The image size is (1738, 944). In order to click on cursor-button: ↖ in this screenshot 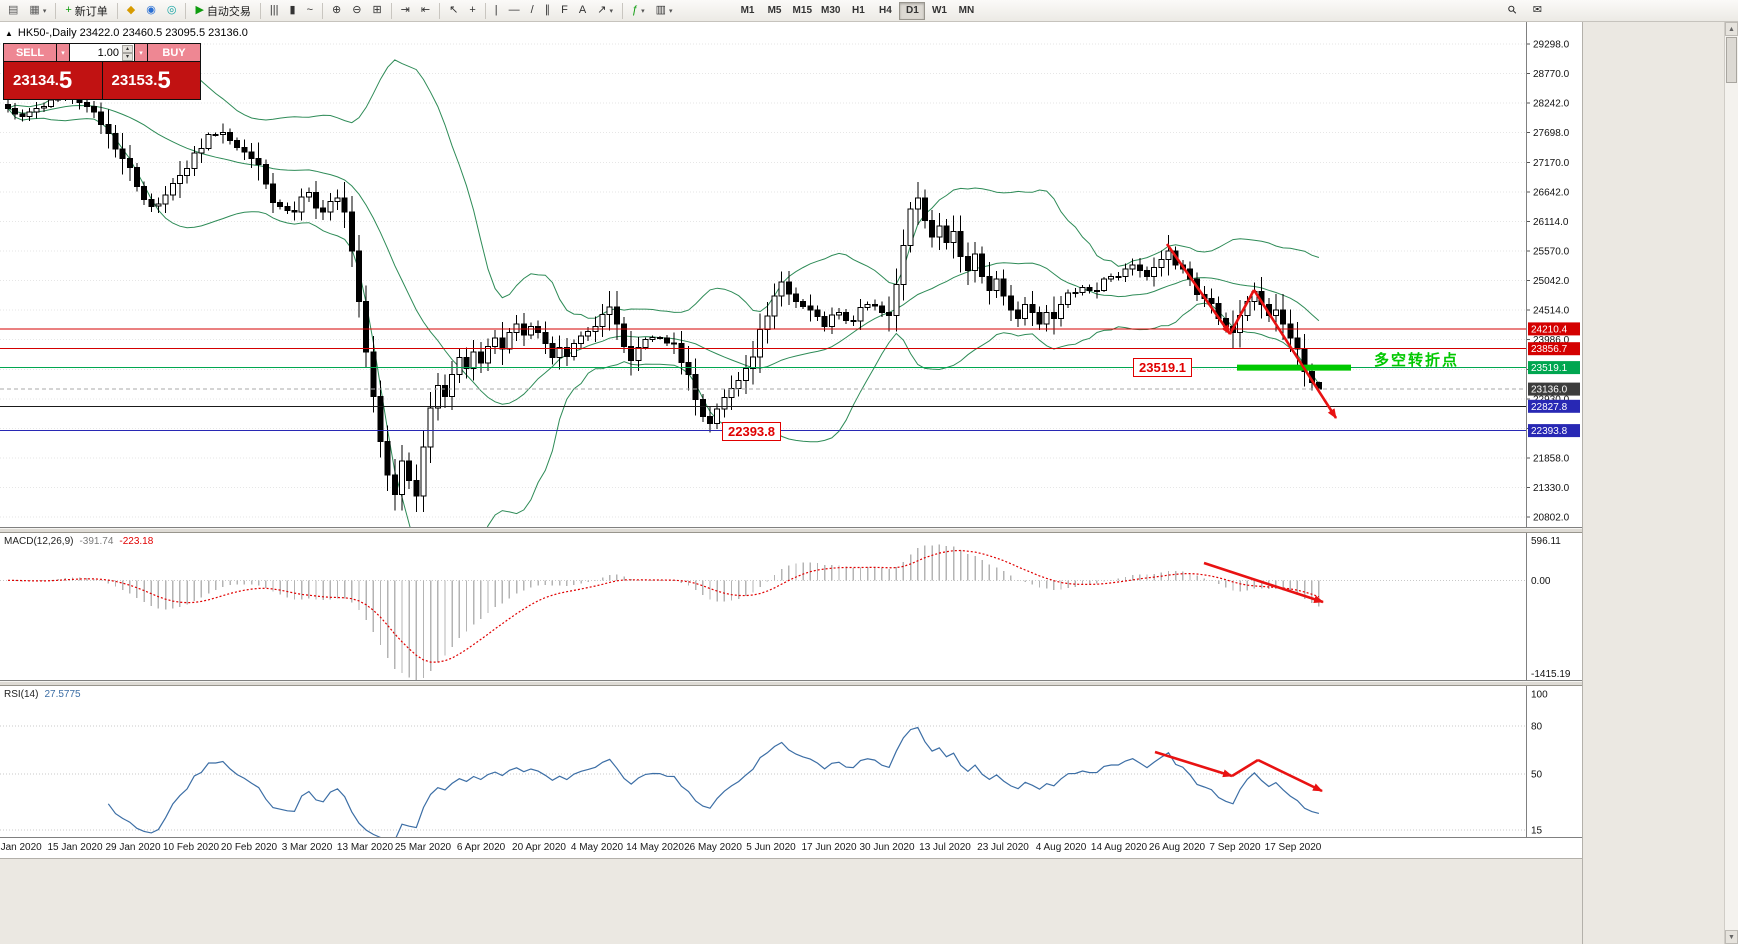, I will do `click(453, 11)`.